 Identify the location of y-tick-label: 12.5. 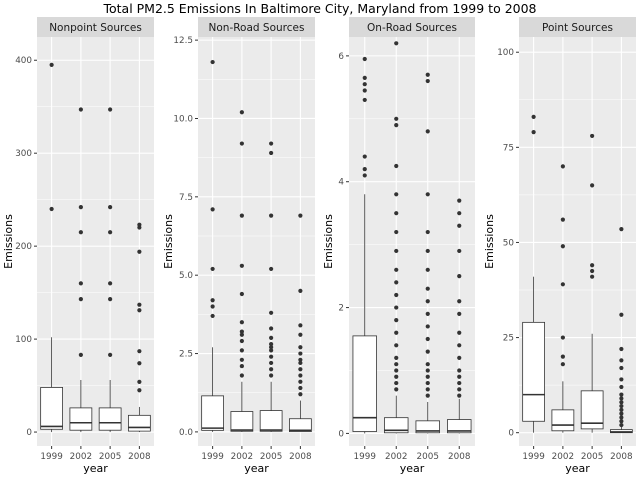
(183, 41).